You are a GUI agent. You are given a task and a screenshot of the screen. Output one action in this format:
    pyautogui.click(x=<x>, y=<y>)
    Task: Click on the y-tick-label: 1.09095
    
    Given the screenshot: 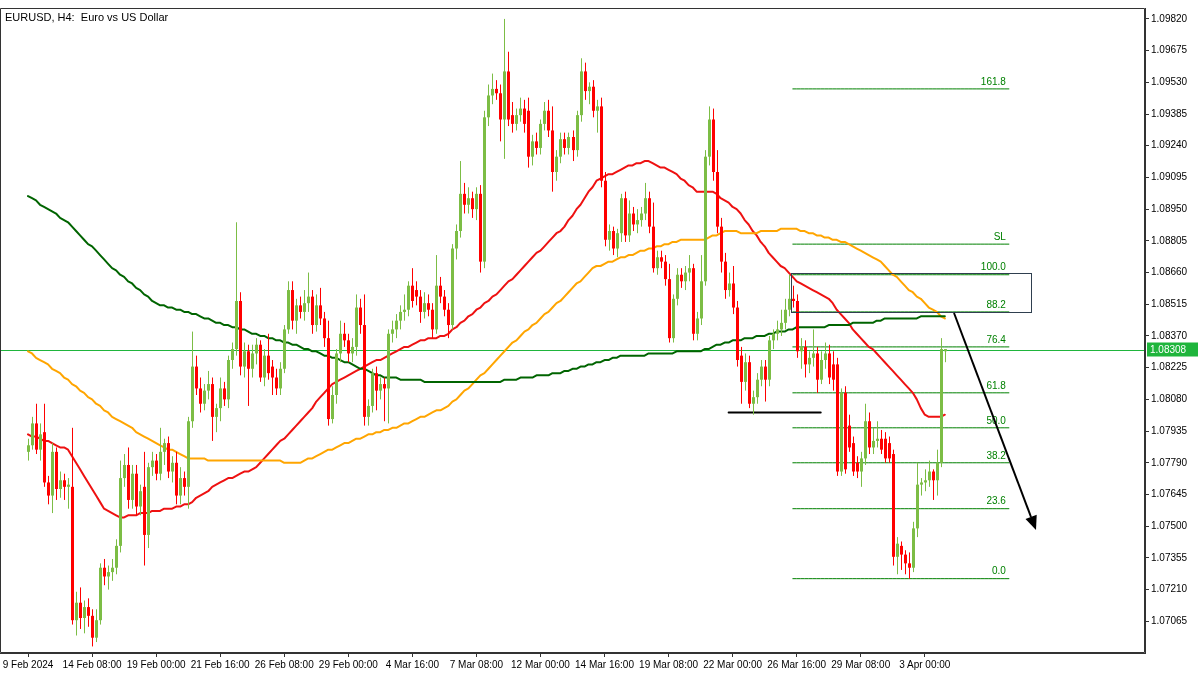 What is the action you would take?
    pyautogui.click(x=1169, y=177)
    